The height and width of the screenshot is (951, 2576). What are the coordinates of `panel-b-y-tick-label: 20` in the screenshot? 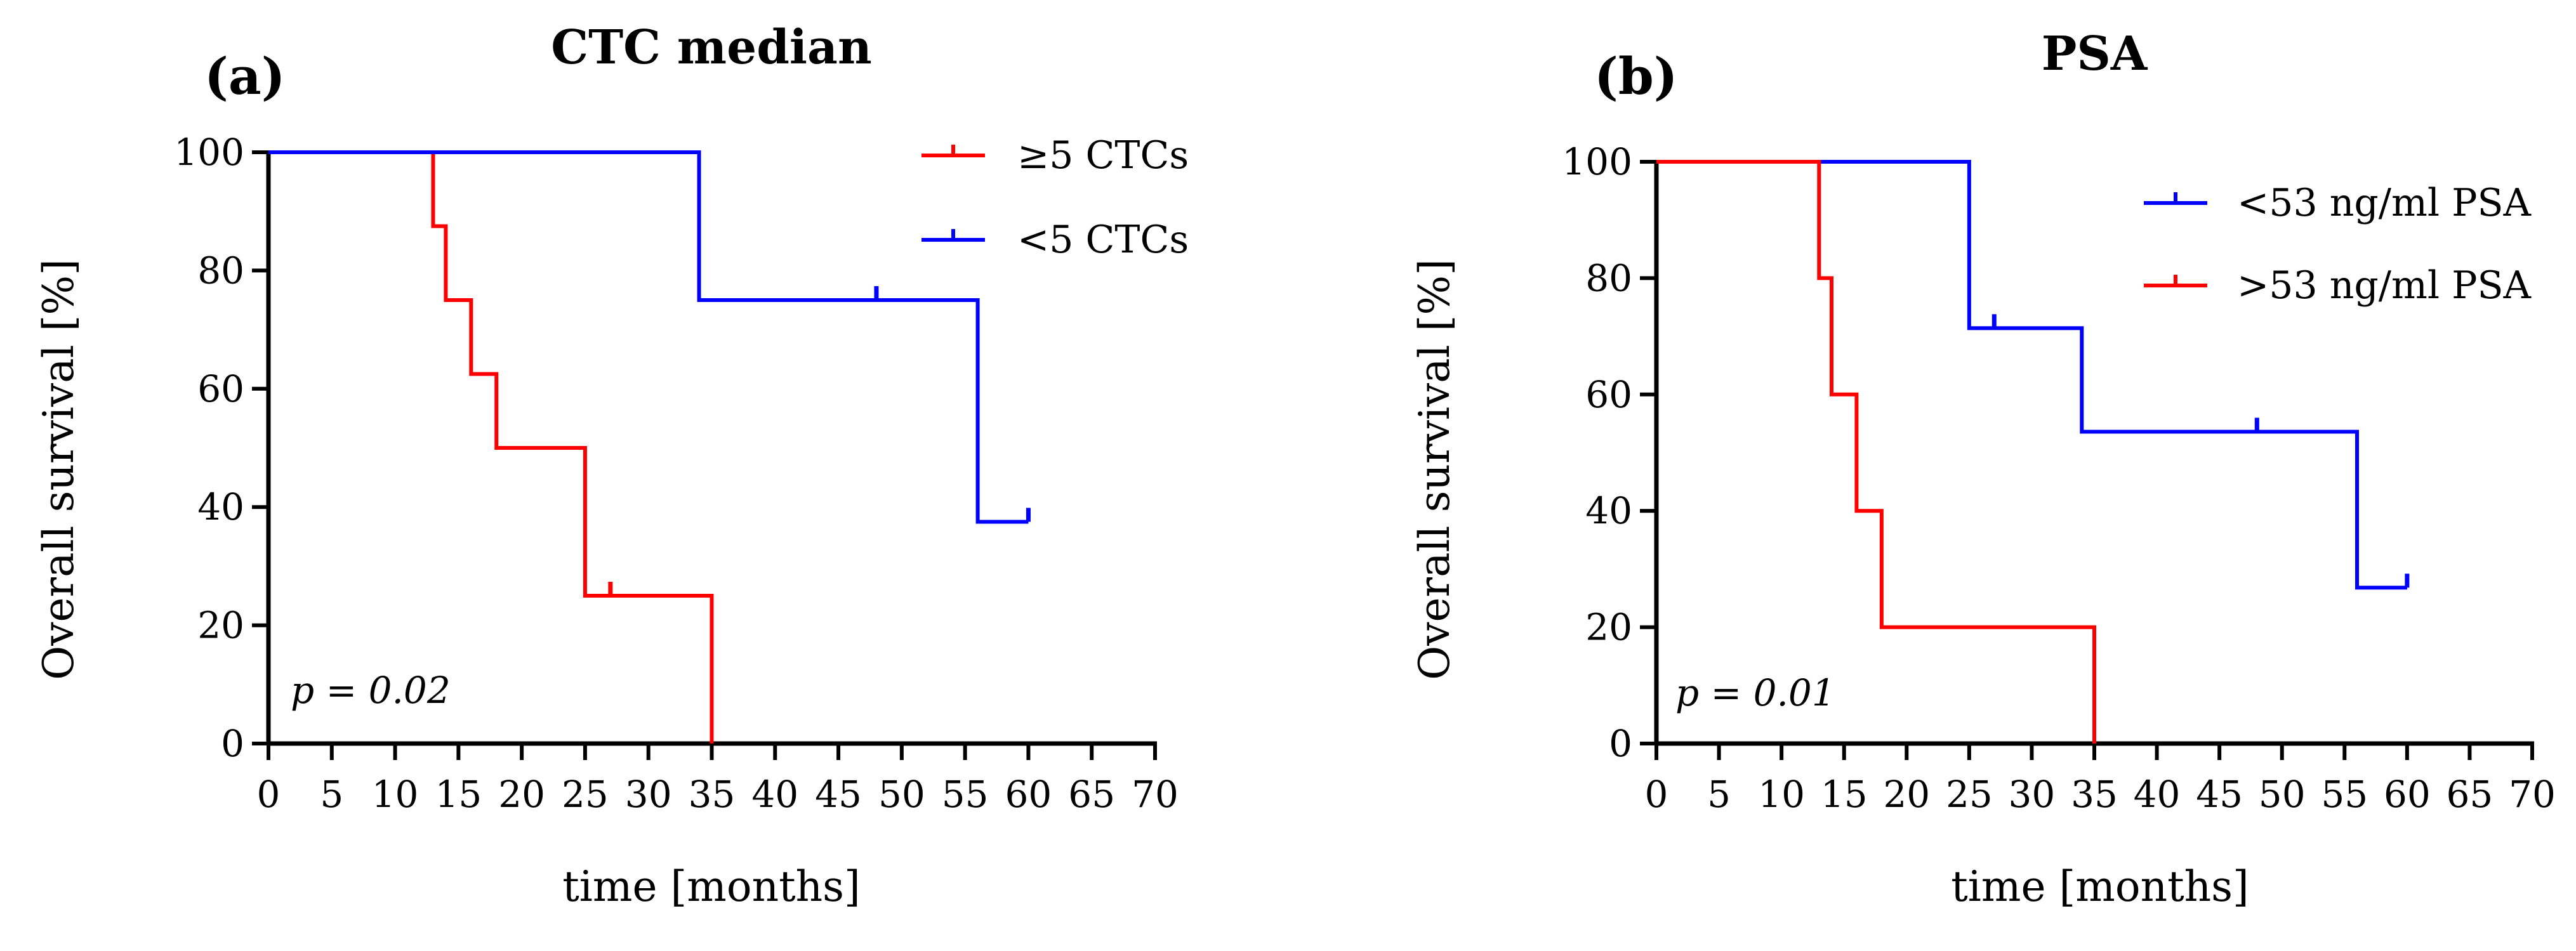 It's located at (1609, 627).